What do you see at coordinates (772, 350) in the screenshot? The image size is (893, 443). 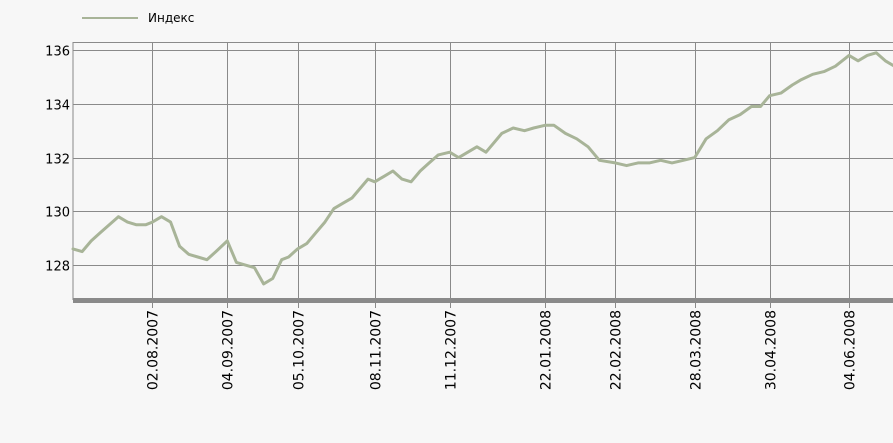 I see `x-tick-label: 30.04.2008` at bounding box center [772, 350].